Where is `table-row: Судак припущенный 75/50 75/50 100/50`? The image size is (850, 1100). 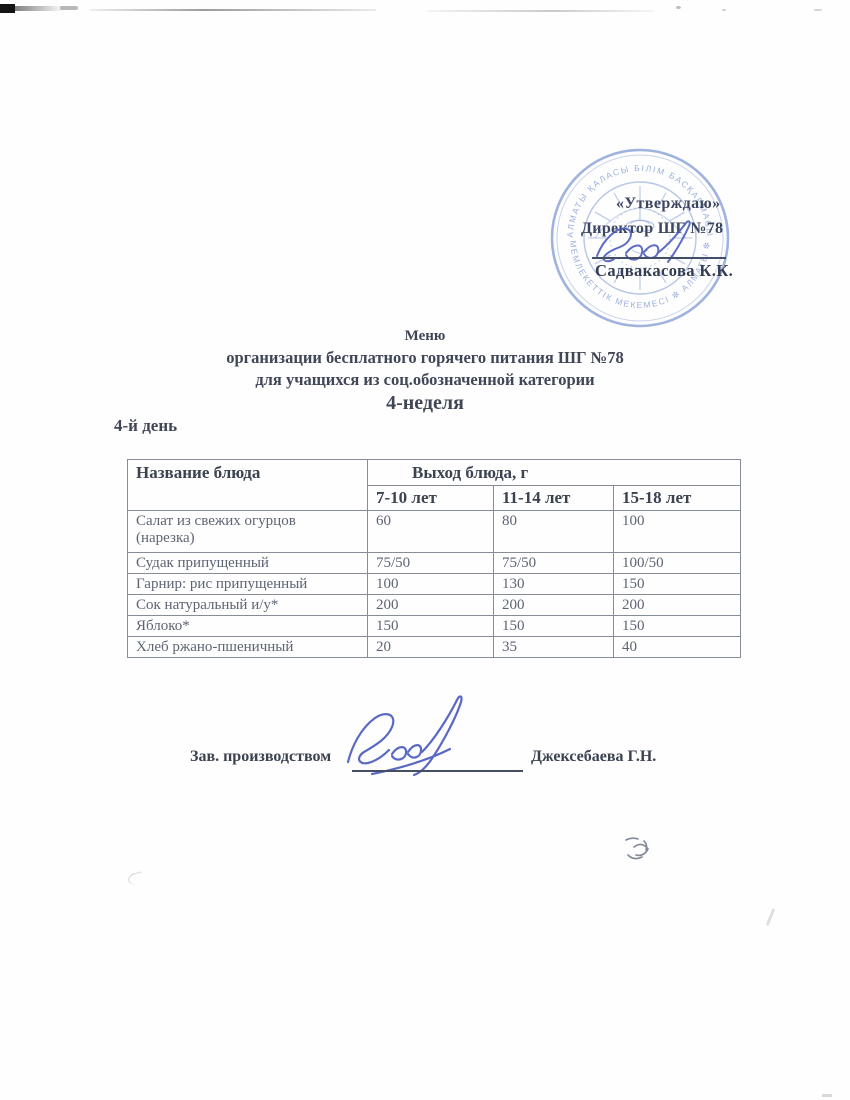
table-row: Судак припущенный 75/50 75/50 100/50 is located at coordinates (434, 563).